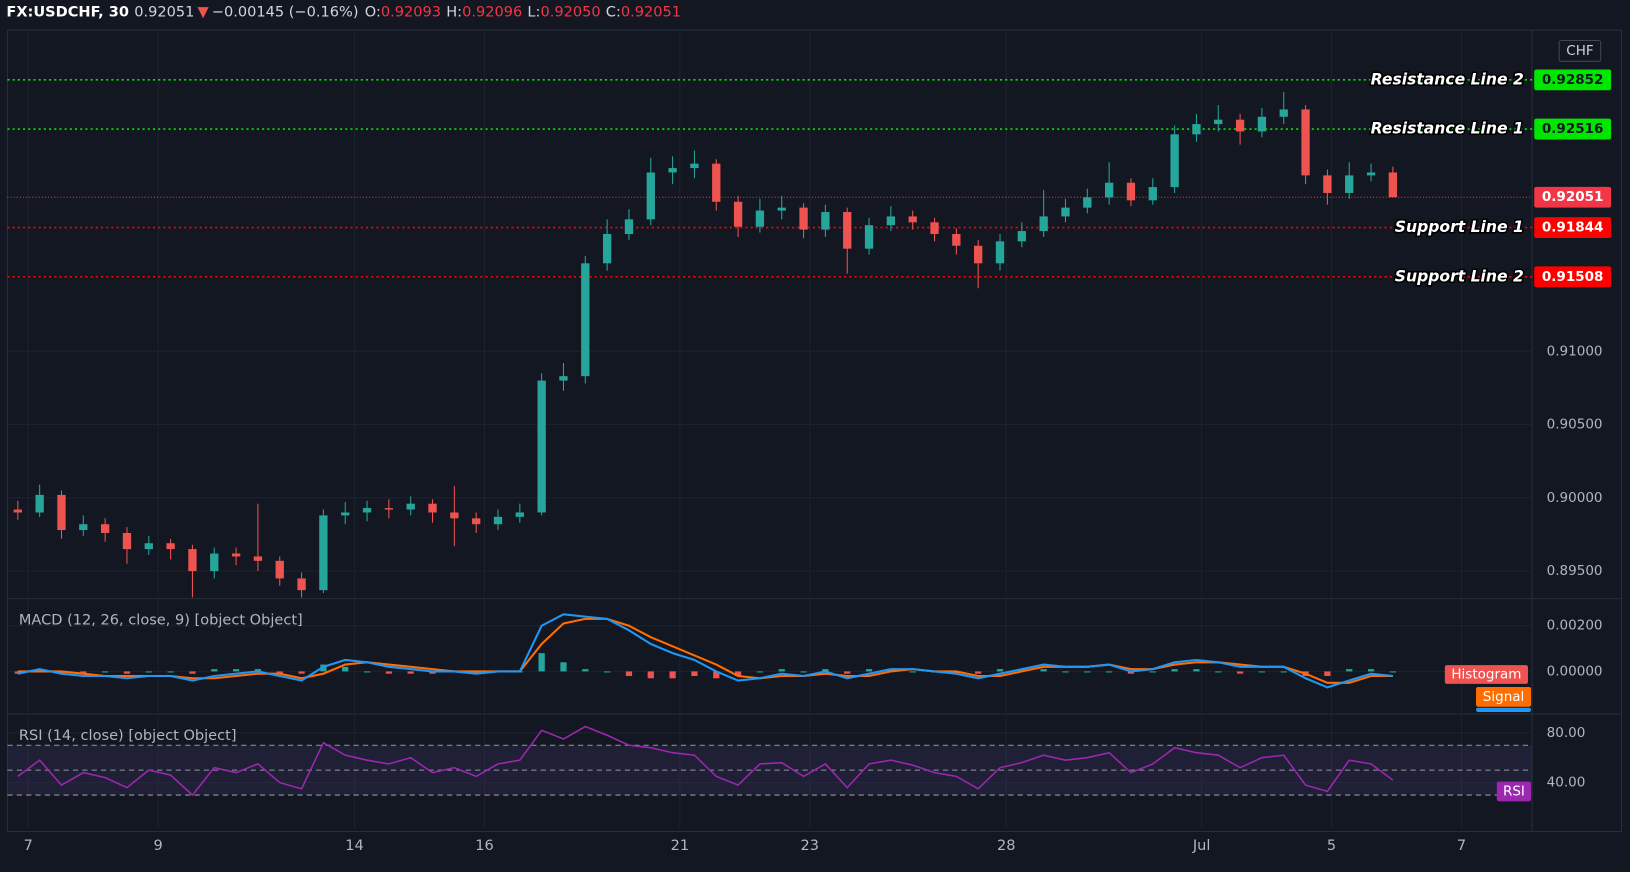 This screenshot has width=1630, height=872. I want to click on y-tick-label: 0.00000, so click(1575, 671).